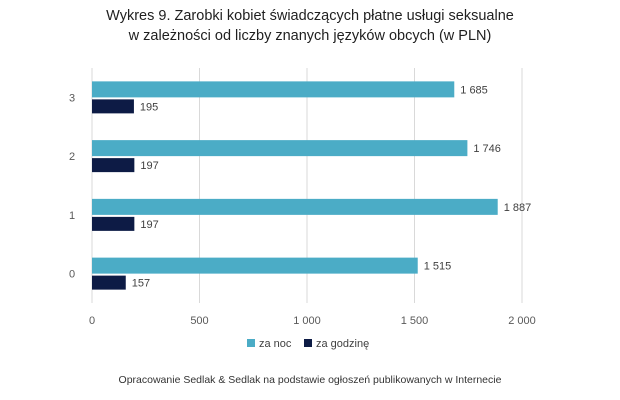  Describe the element at coordinates (149, 107) in the screenshot. I see `data-label-za-godzine-3: 195` at that location.